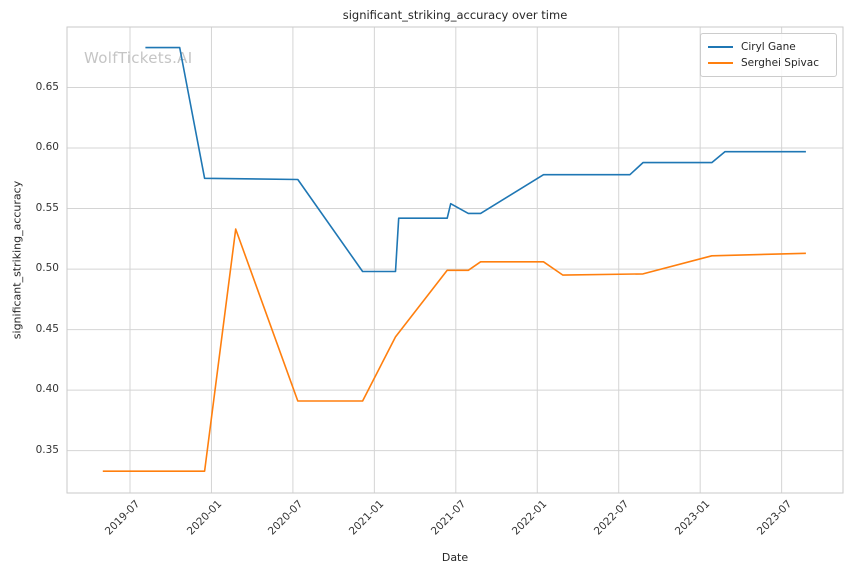 The width and height of the screenshot is (852, 575). I want to click on y-tick-label: 0.65, so click(47, 86).